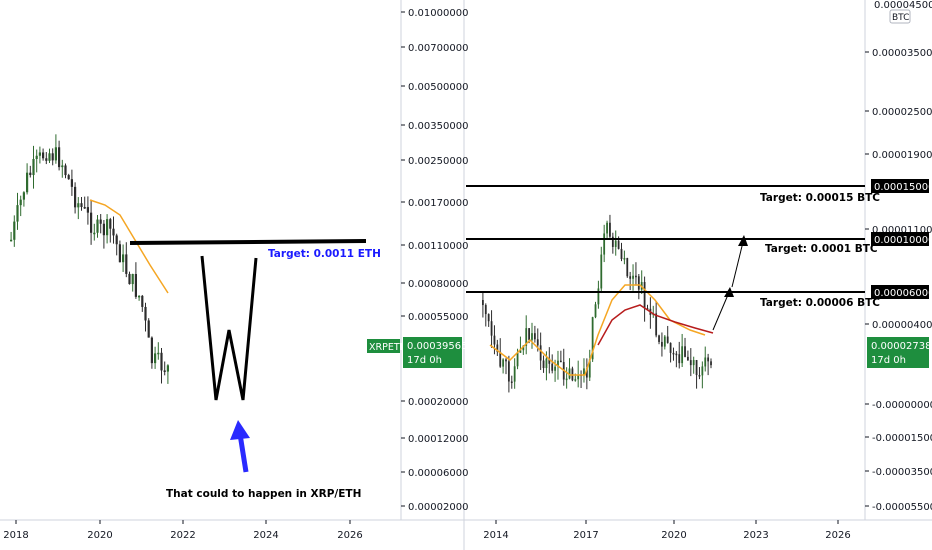 The height and width of the screenshot is (550, 932). I want to click on xrpbtc-target-label-1: Target: 0.00015 BTC, so click(820, 198).